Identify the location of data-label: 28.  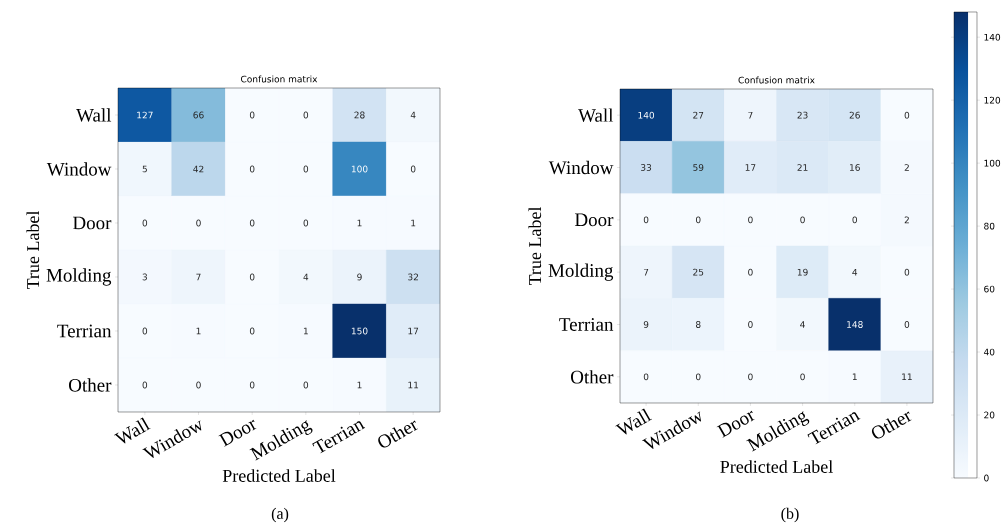
(359, 115).